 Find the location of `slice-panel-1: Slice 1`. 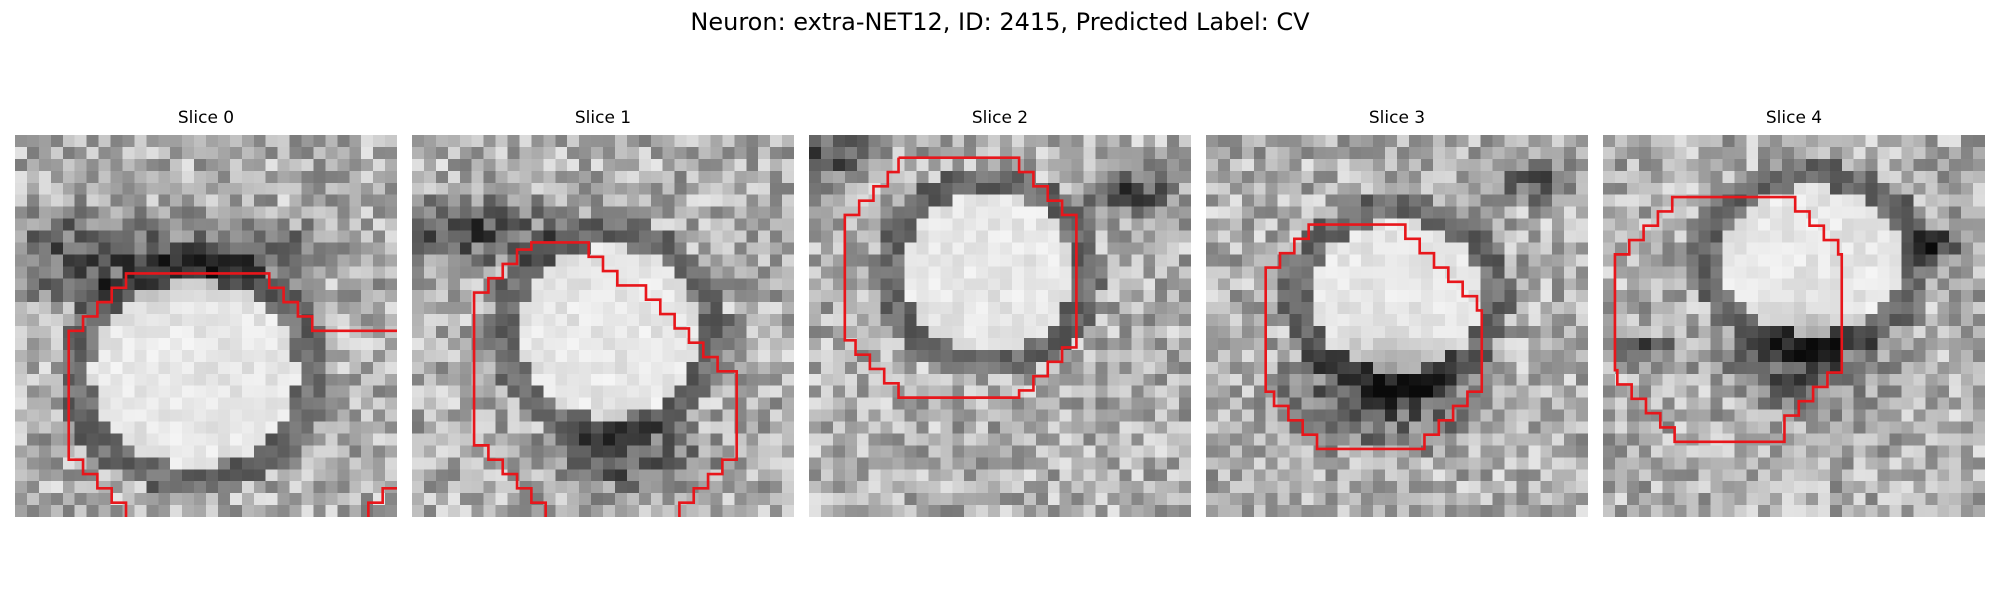

slice-panel-1: Slice 1 is located at coordinates (603, 312).